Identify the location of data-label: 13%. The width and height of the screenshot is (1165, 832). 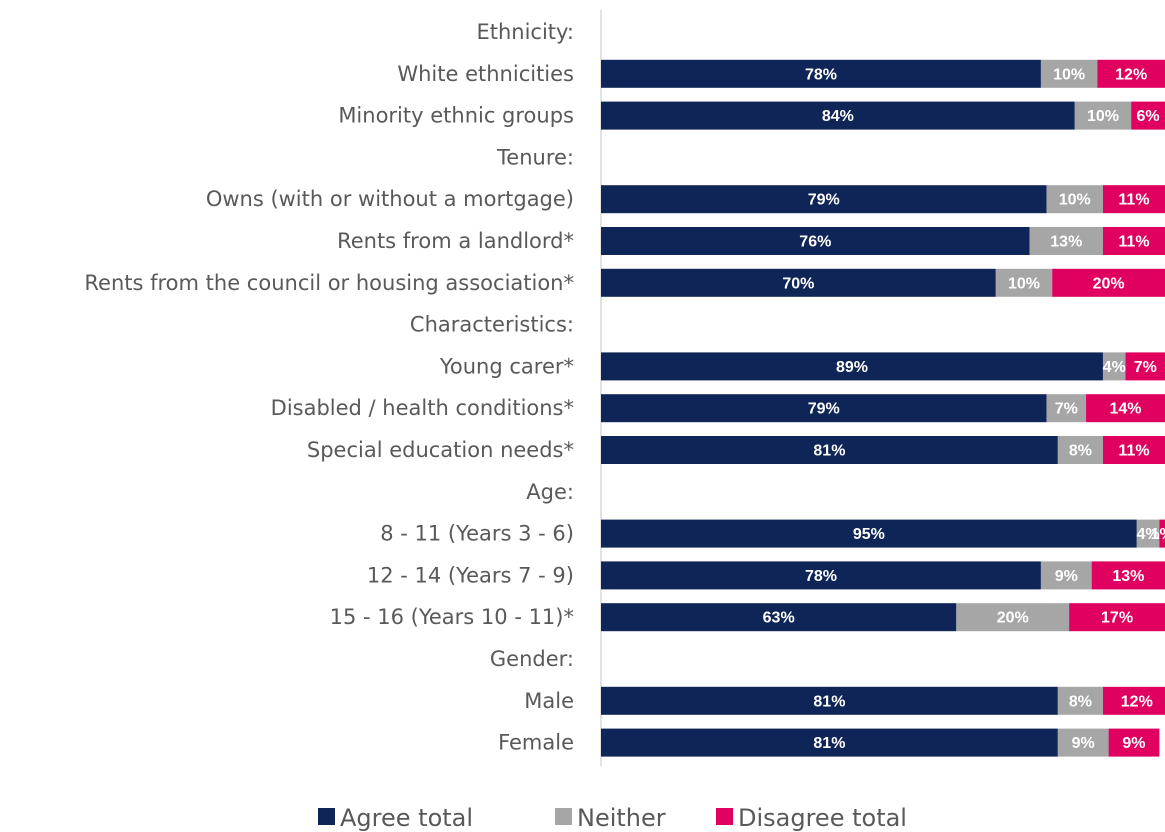
(1128, 576).